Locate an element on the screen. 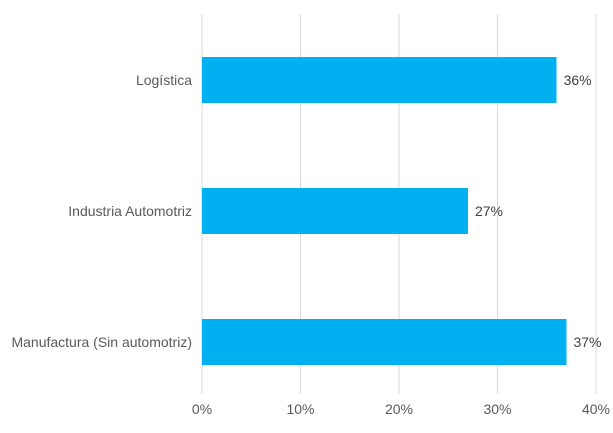 Image resolution: width=613 pixels, height=433 pixels. x-tick-label-3: 30% is located at coordinates (497, 409).